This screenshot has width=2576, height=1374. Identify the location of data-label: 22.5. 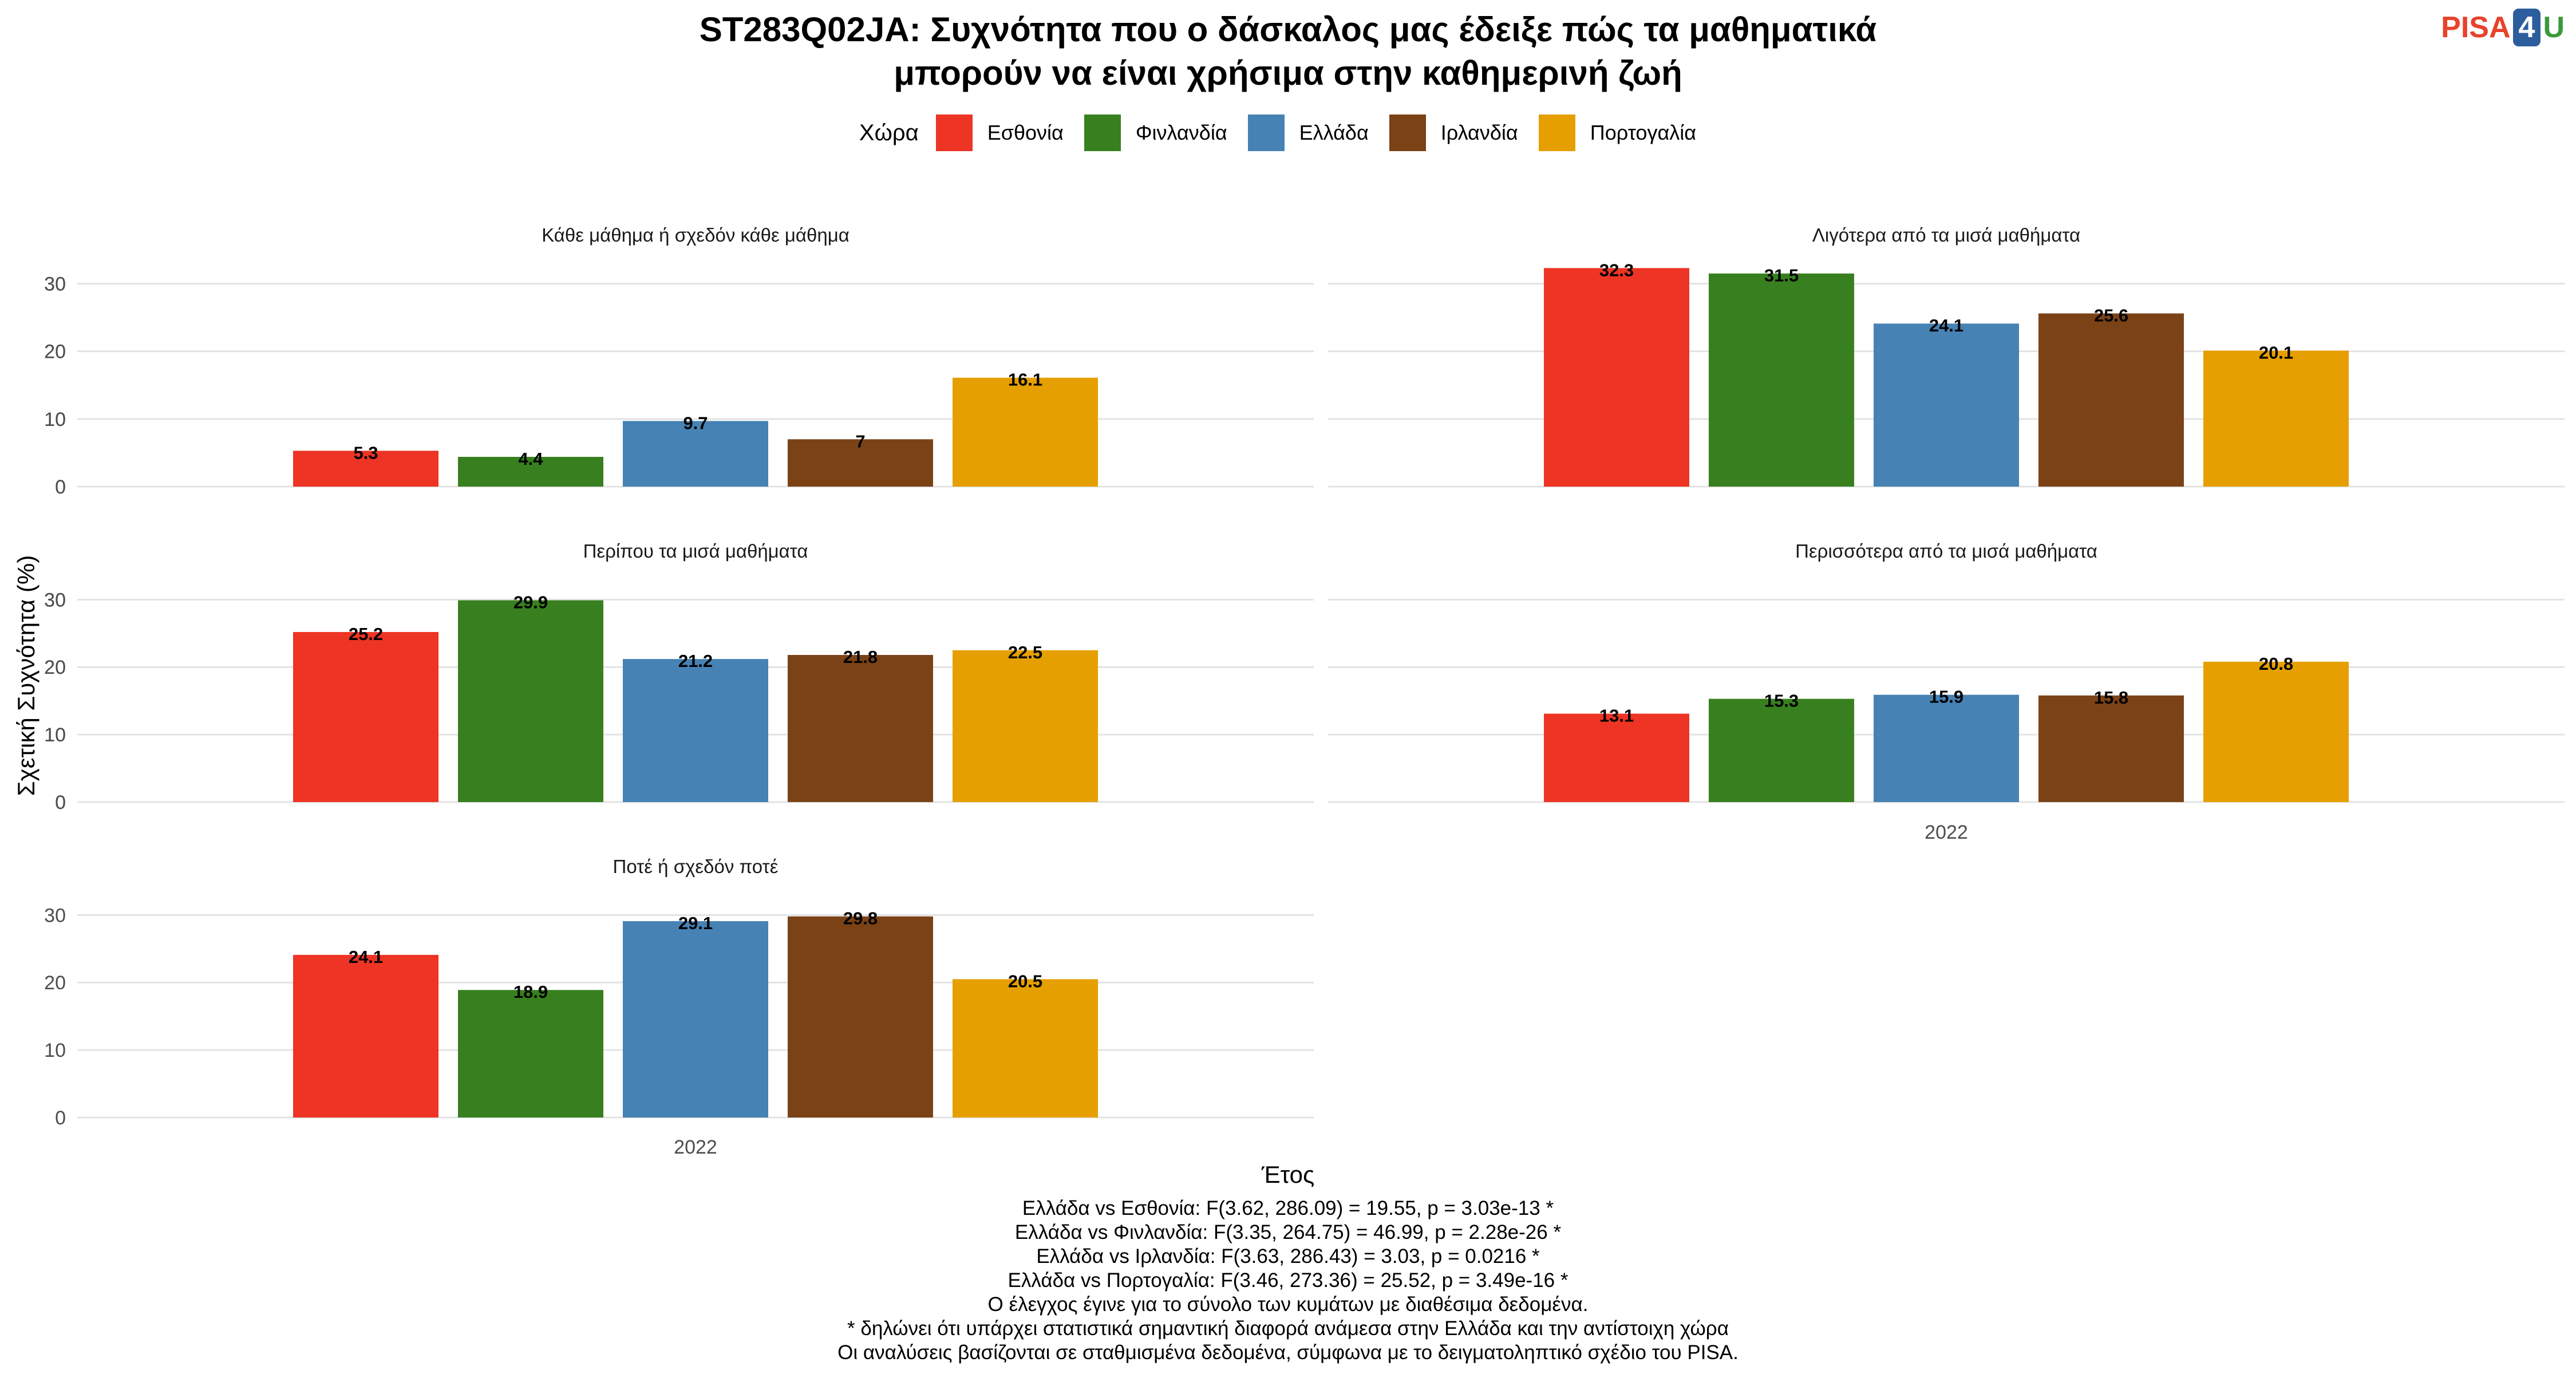
(1025, 652).